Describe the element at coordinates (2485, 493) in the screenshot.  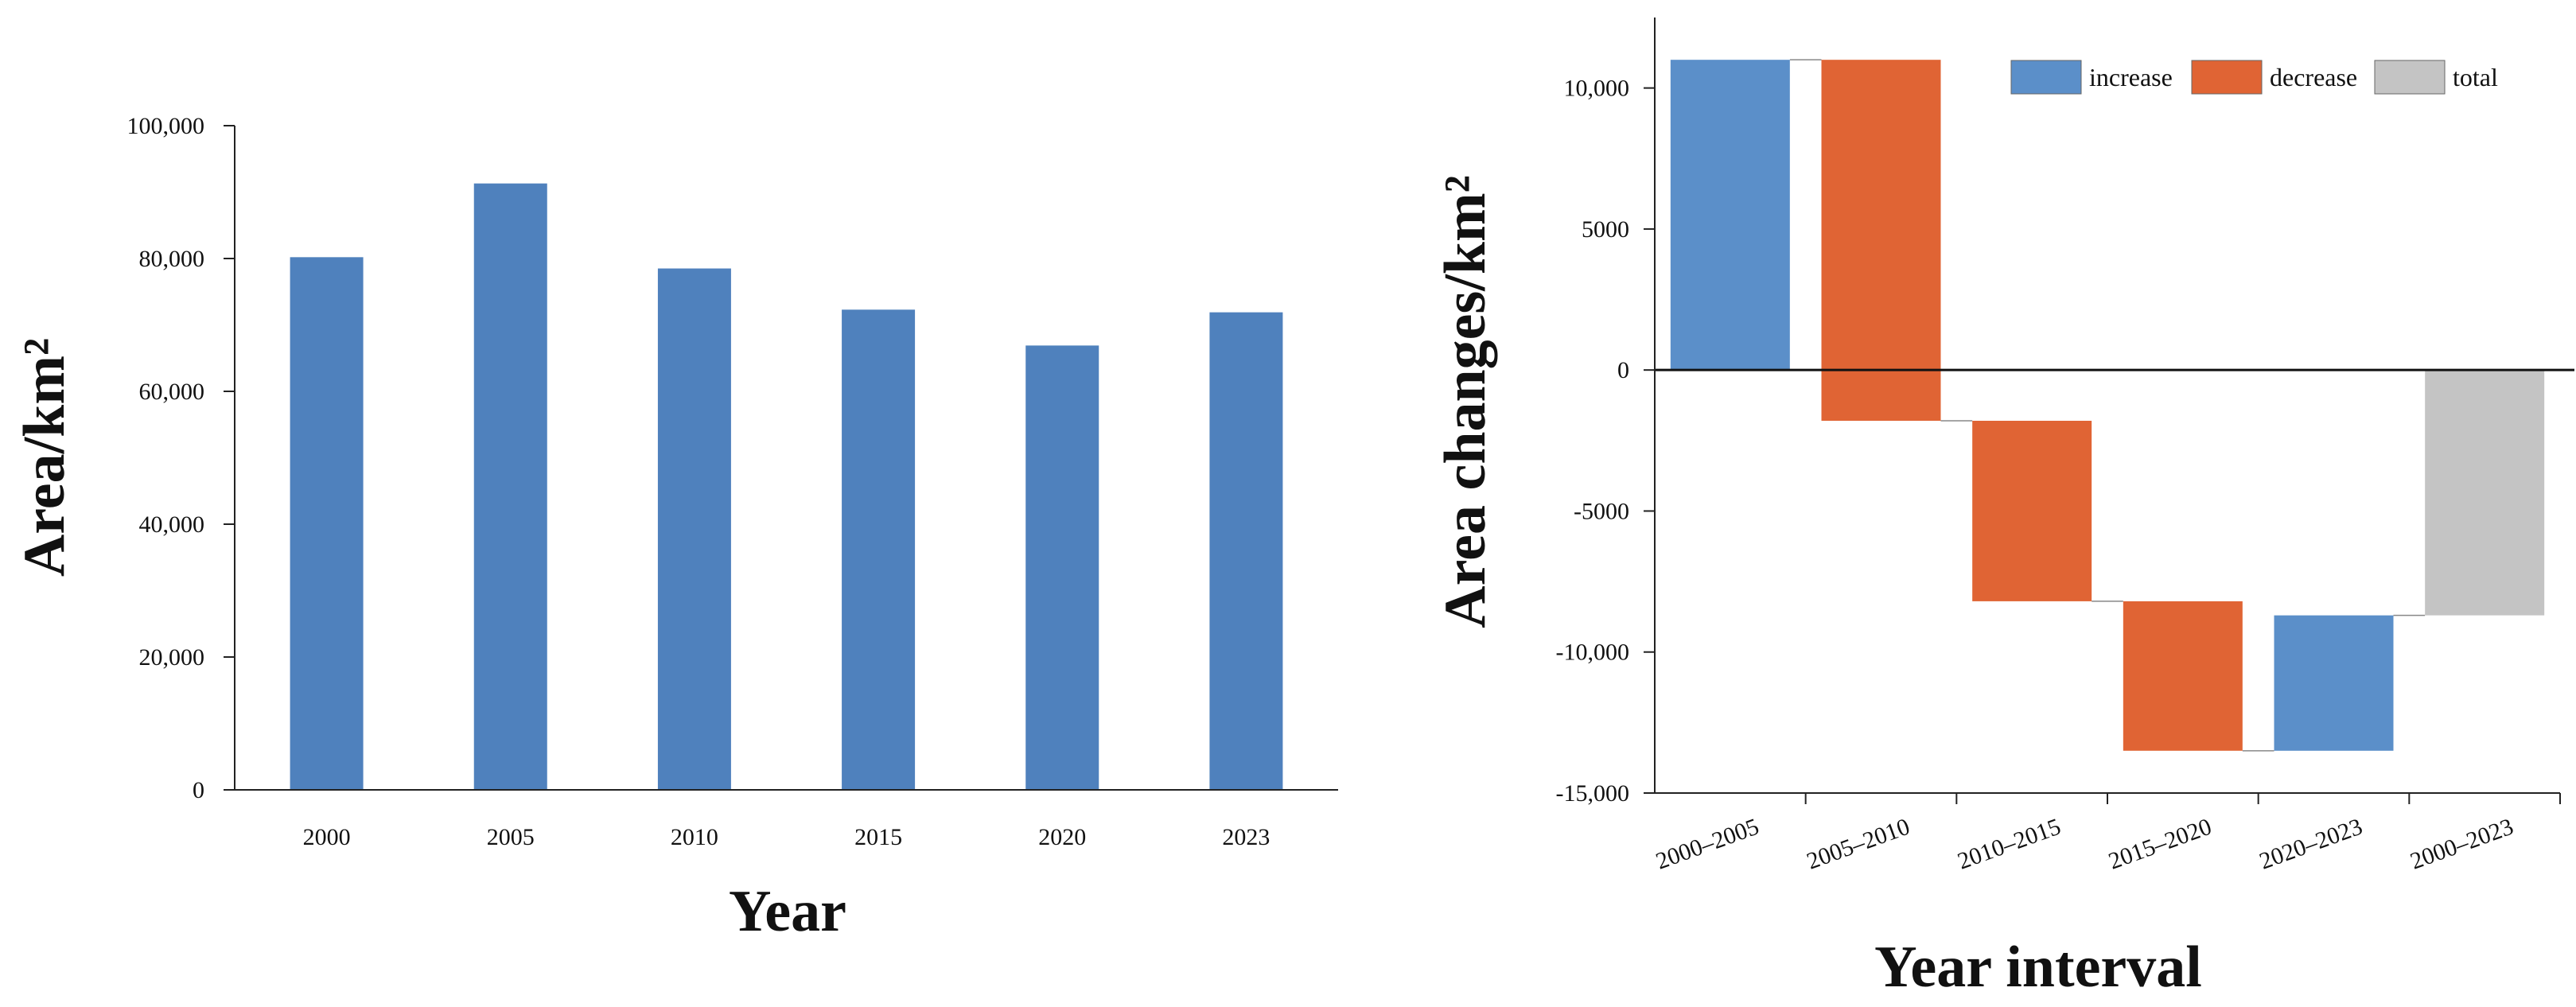
I see `waterfall-bar-total` at that location.